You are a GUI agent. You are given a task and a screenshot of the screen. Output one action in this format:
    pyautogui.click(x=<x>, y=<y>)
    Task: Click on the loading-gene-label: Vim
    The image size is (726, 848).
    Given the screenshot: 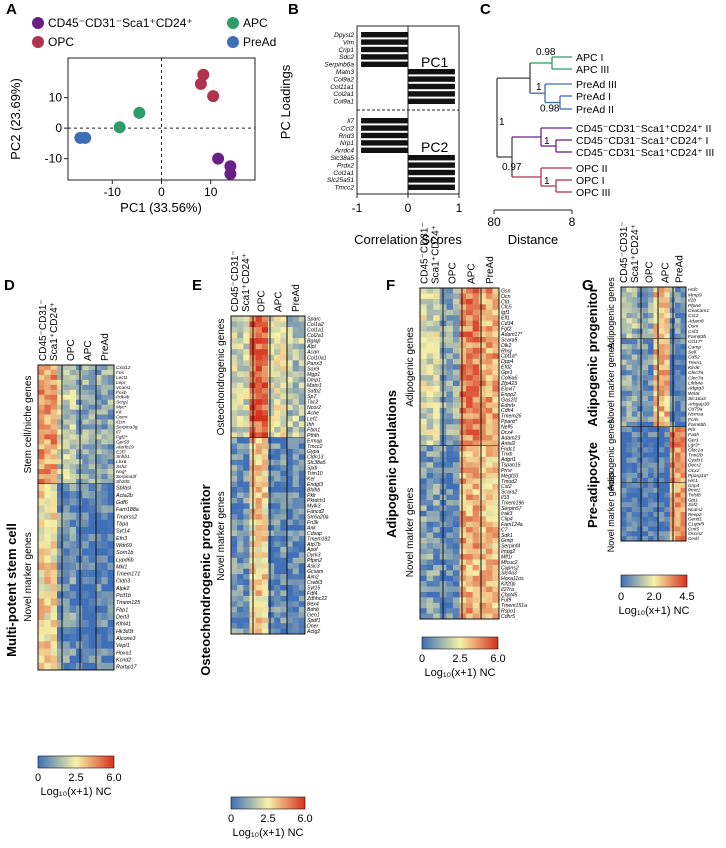 What is the action you would take?
    pyautogui.click(x=349, y=42)
    